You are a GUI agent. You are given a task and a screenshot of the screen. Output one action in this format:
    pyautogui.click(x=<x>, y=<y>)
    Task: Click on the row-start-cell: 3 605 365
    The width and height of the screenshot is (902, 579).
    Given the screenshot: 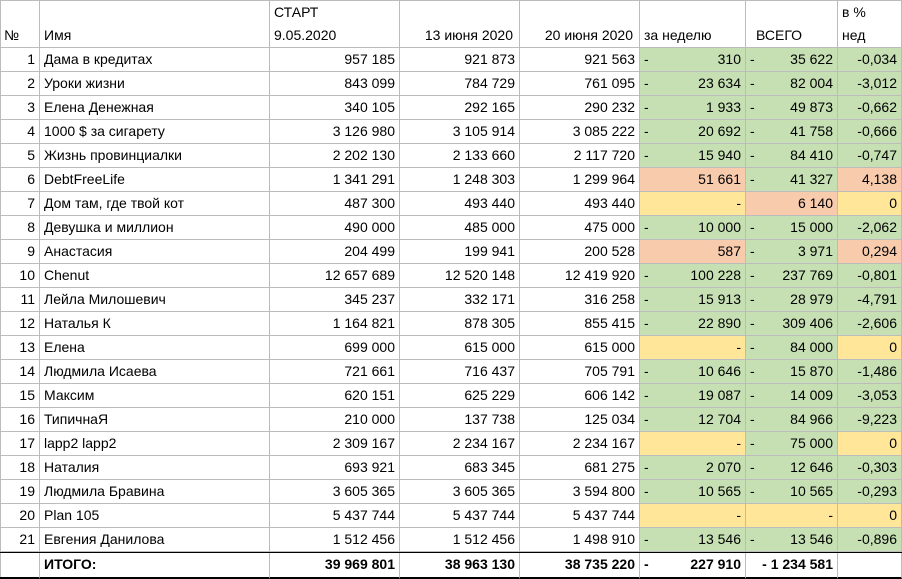 What is the action you would take?
    pyautogui.click(x=335, y=492)
    